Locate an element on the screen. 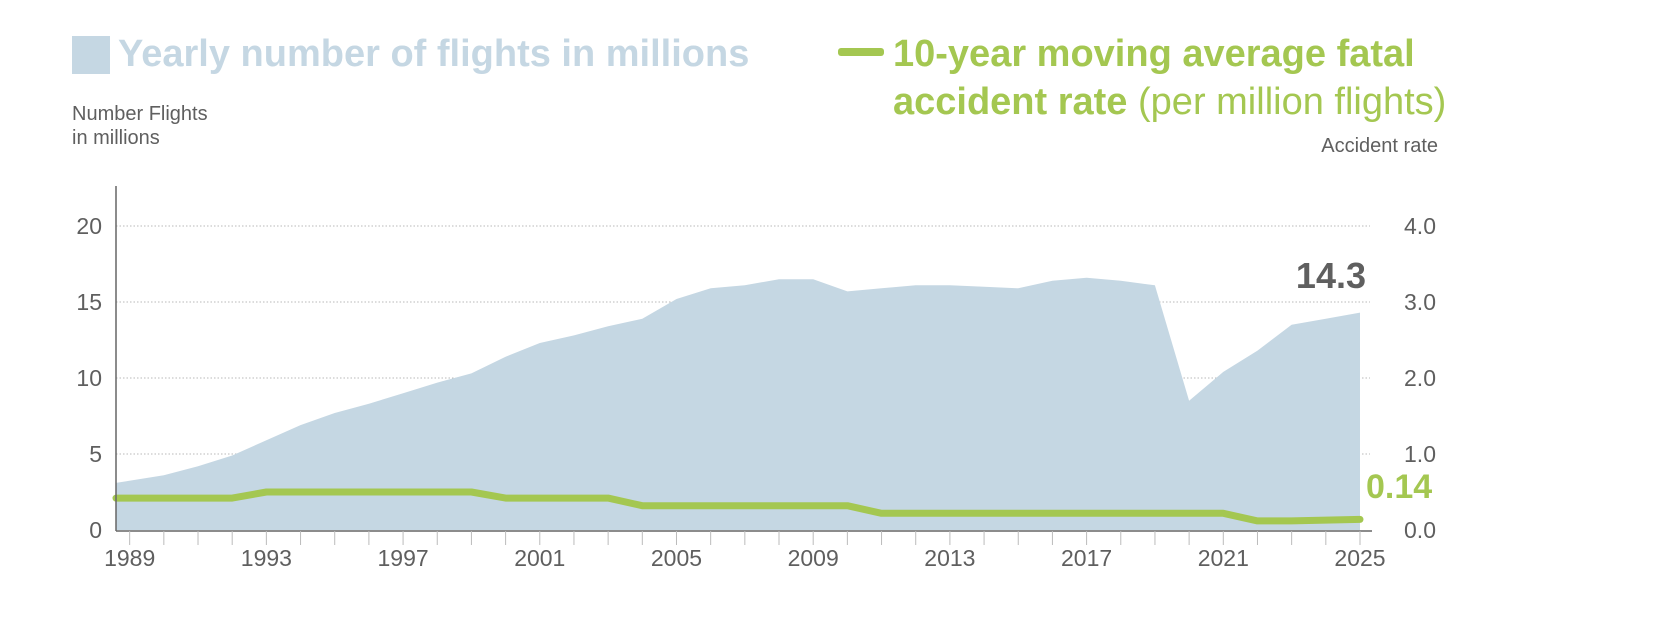  flights-last-value: 14.3 is located at coordinates (1331, 275).